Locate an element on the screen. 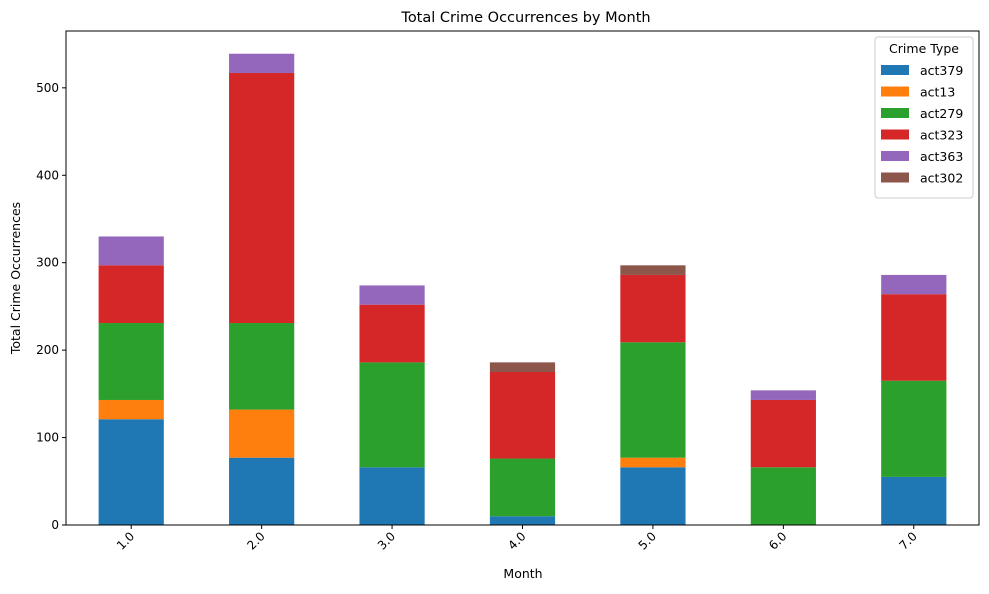 Image resolution: width=989 pixels, height=594 pixels. legend-swatch-act323 is located at coordinates (895, 134).